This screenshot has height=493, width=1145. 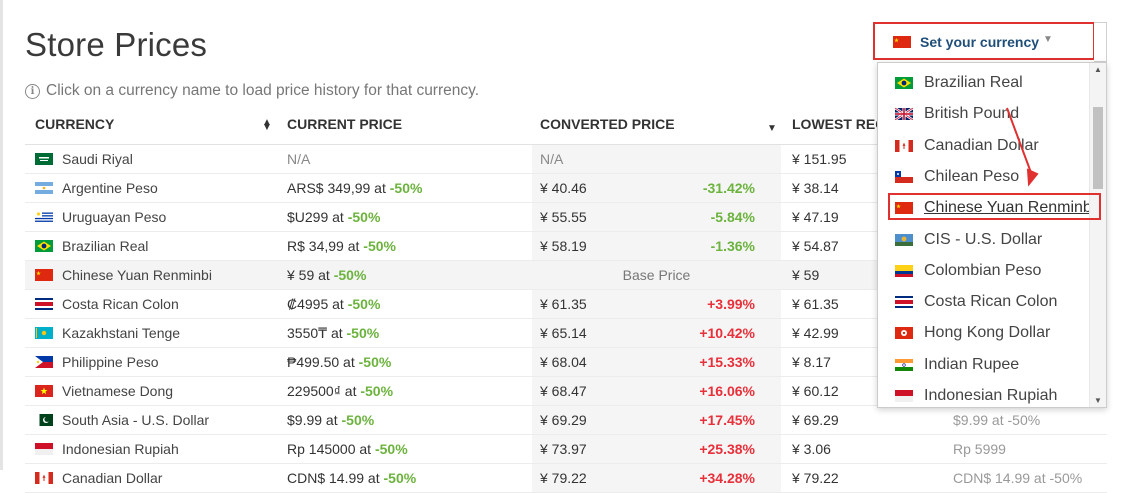 What do you see at coordinates (984, 393) in the screenshot?
I see `currency-option: Indonesian Rupiah` at bounding box center [984, 393].